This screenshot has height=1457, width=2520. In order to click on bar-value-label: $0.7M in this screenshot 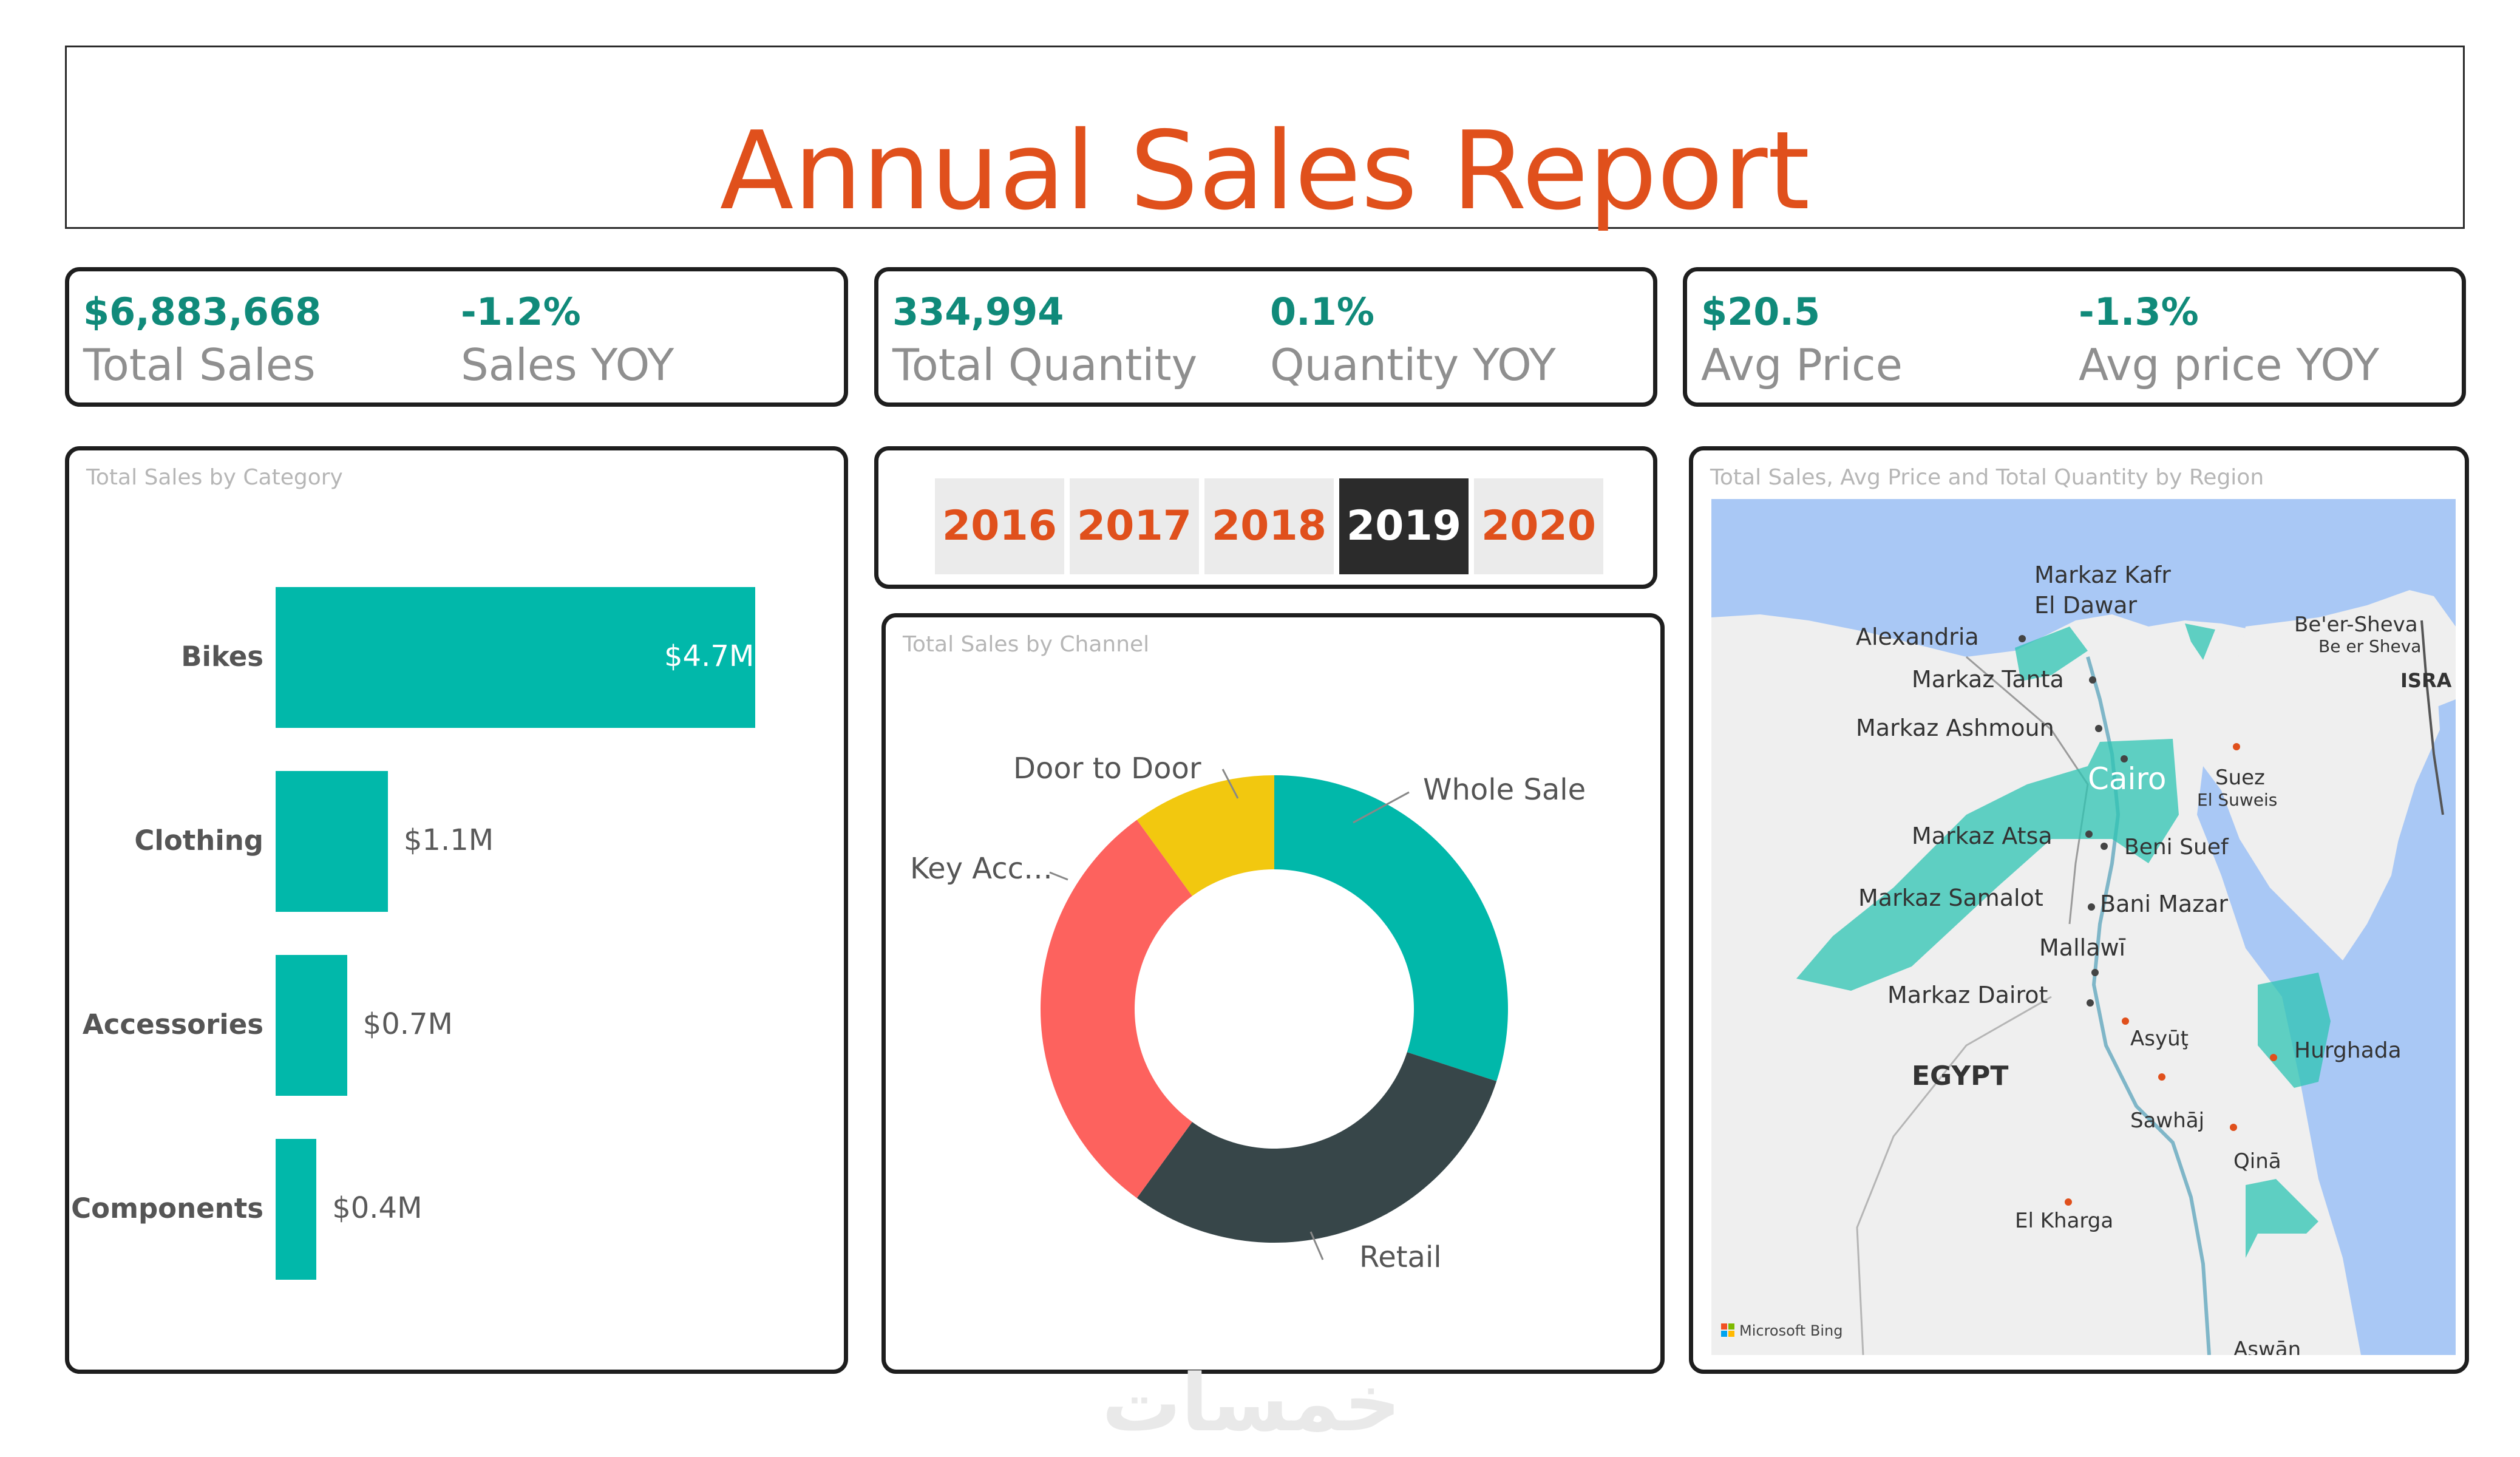, I will do `click(407, 1024)`.